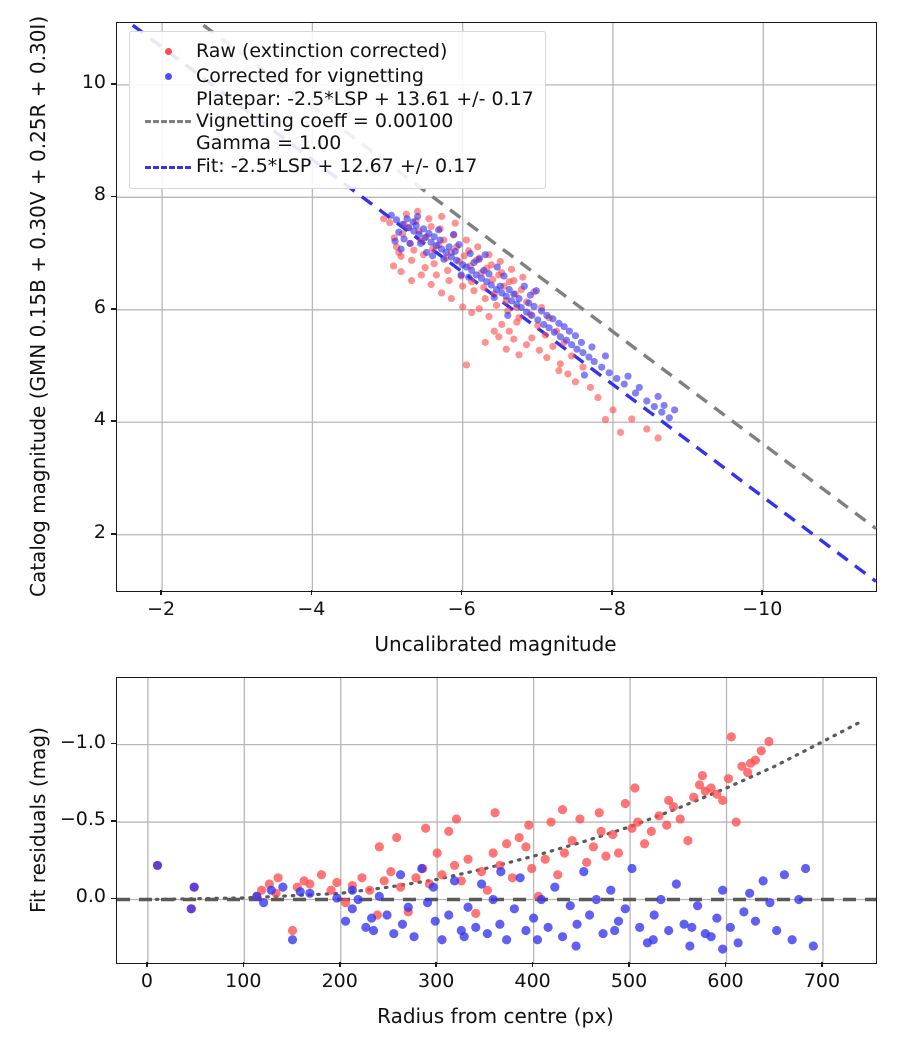 The height and width of the screenshot is (1050, 900). I want to click on legend-marker-corrected-icon, so click(168, 76).